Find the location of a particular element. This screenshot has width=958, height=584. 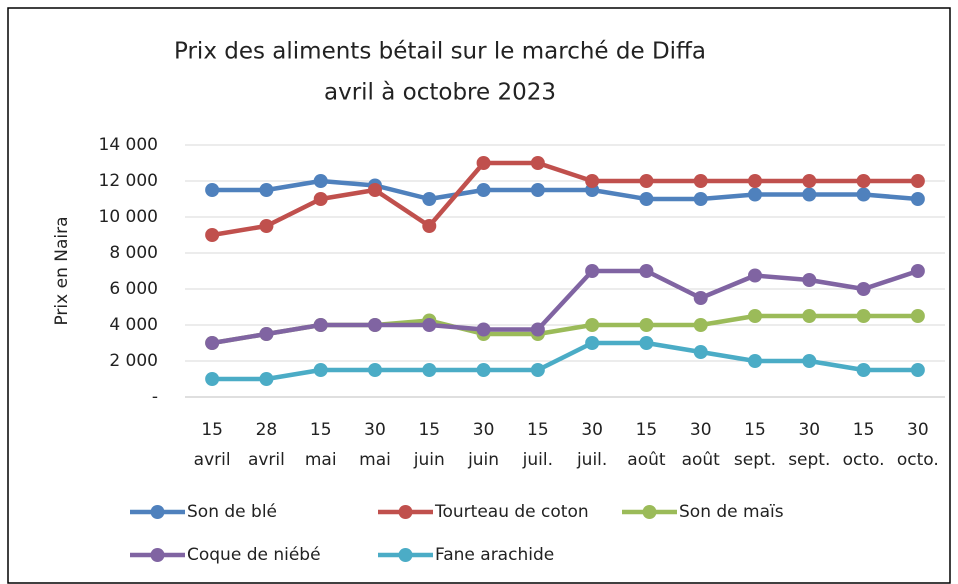

legend-label: Son de maïs is located at coordinates (731, 512).